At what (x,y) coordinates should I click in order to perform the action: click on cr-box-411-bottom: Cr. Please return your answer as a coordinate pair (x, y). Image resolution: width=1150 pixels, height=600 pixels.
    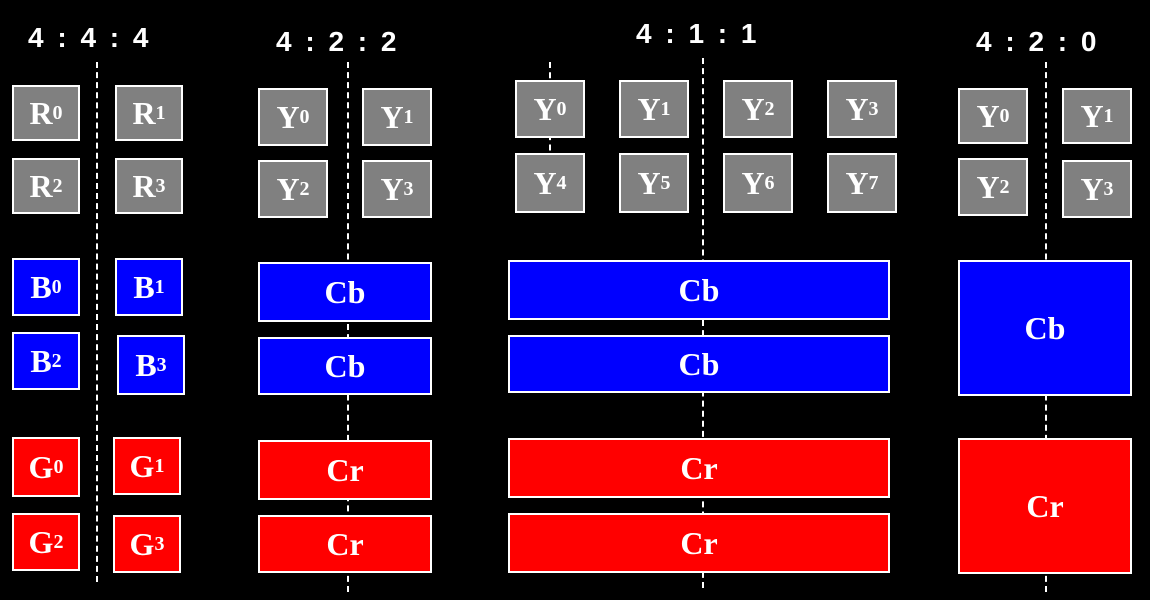
    Looking at the image, I should click on (699, 543).